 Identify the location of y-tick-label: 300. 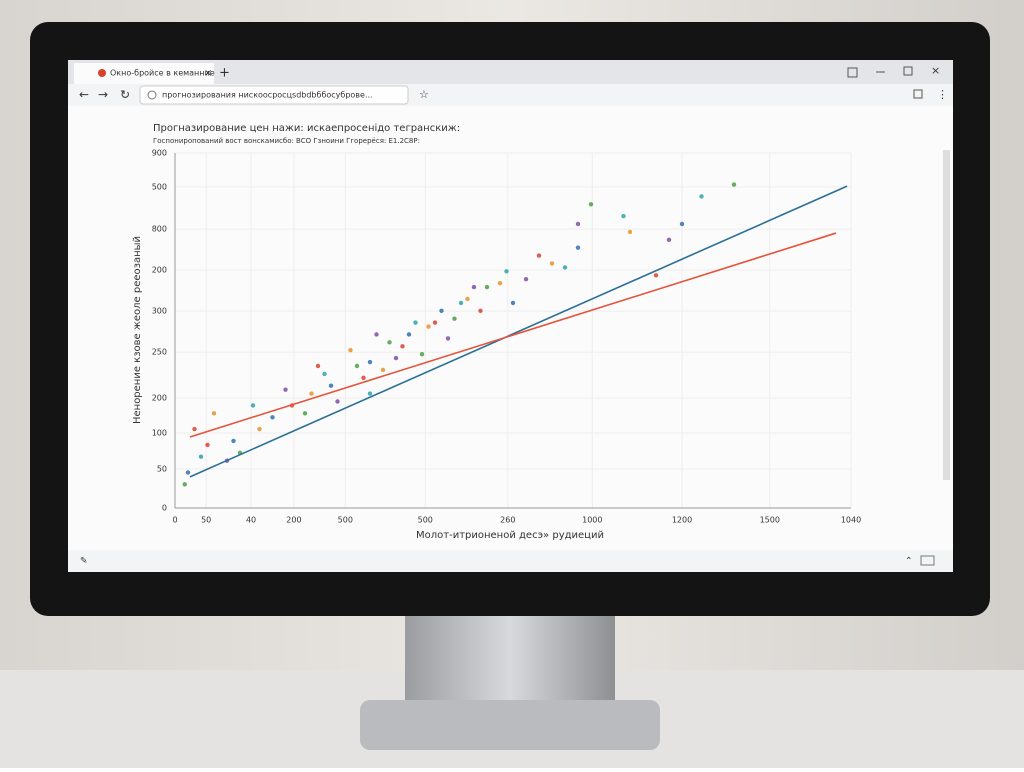
(159, 311).